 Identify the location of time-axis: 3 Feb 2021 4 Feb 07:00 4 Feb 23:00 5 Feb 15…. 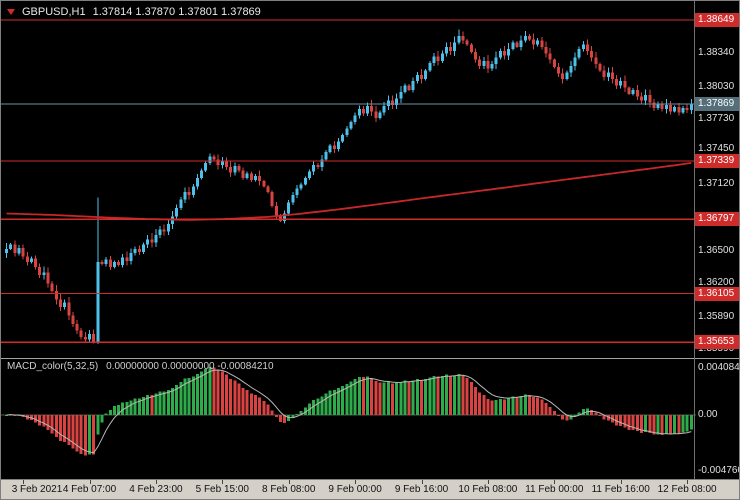
(370, 489).